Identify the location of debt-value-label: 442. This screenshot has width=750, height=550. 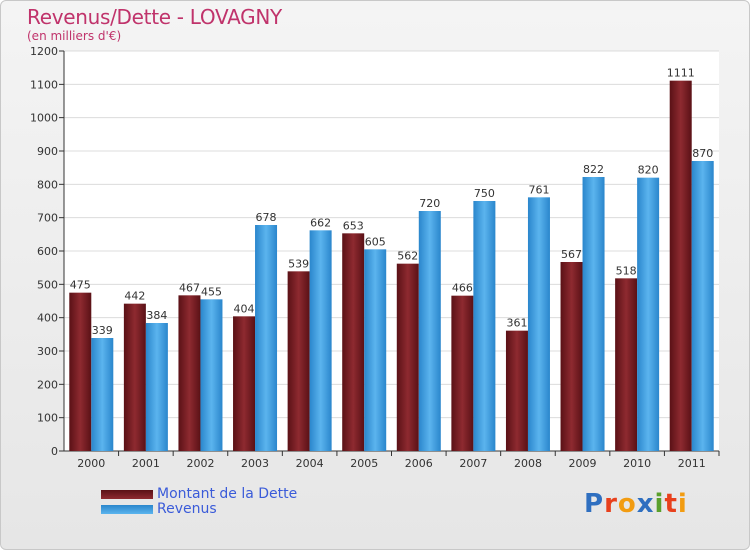
(134, 296).